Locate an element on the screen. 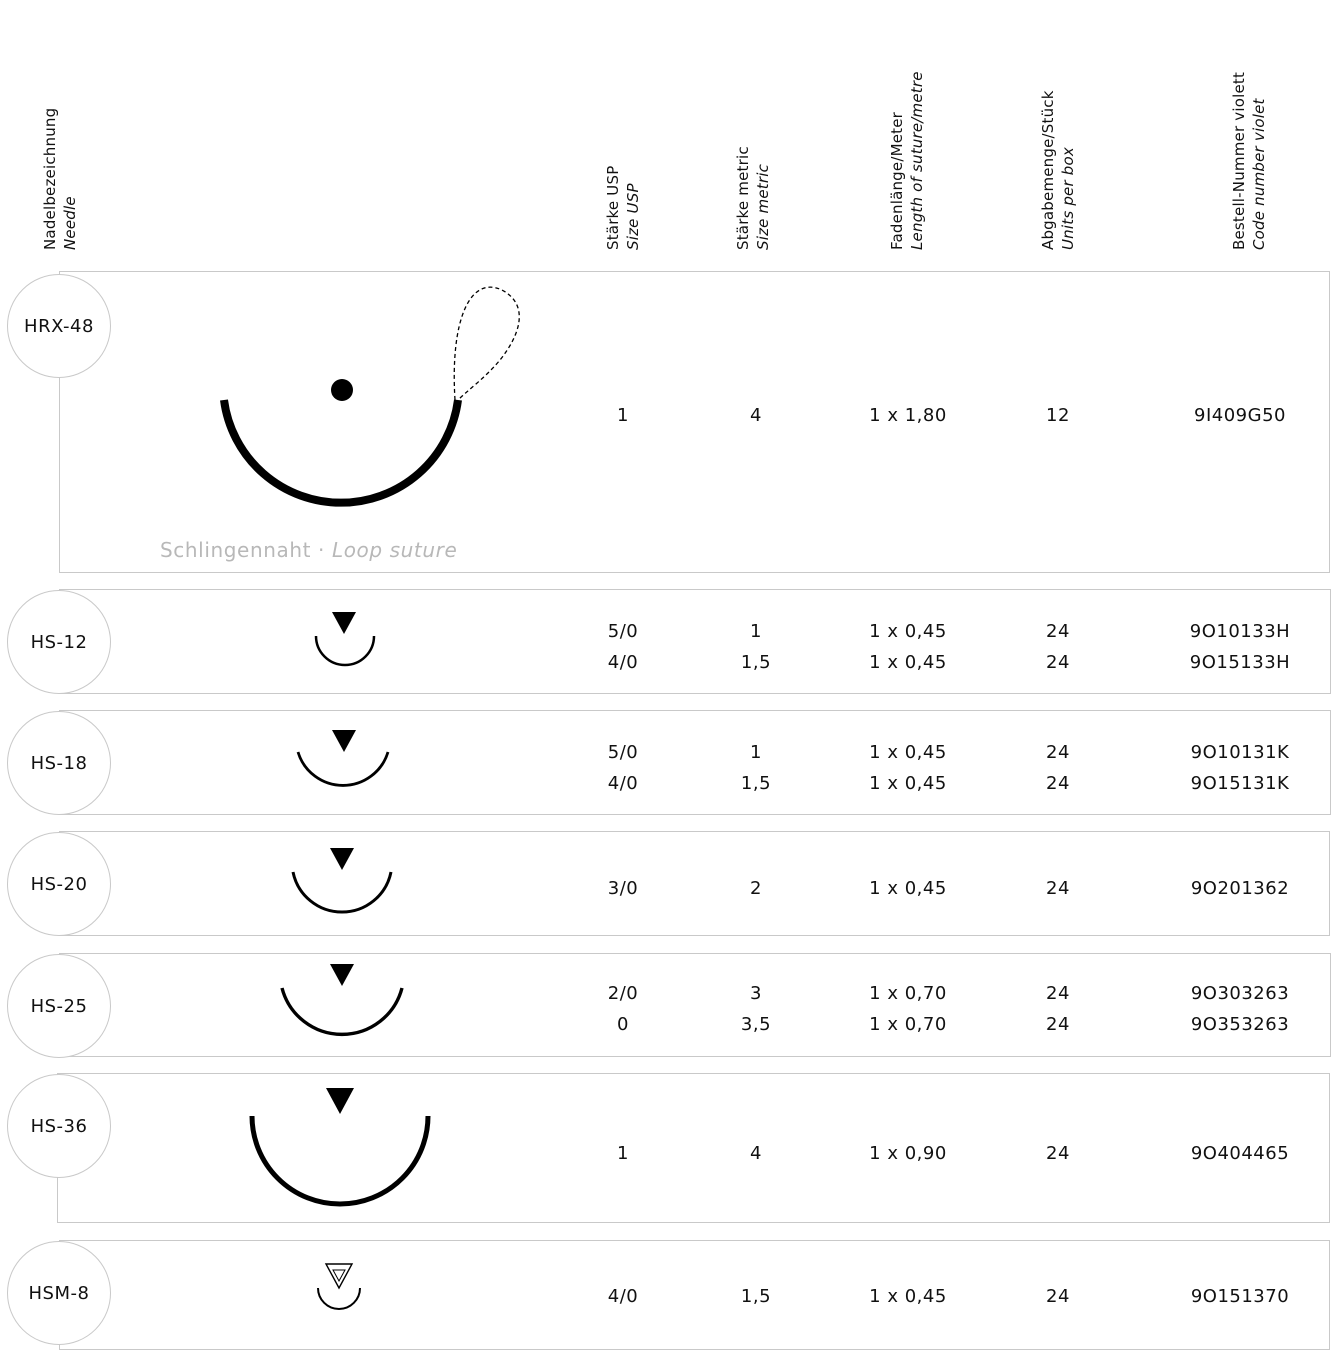  row1-usp: 1 is located at coordinates (623, 415).